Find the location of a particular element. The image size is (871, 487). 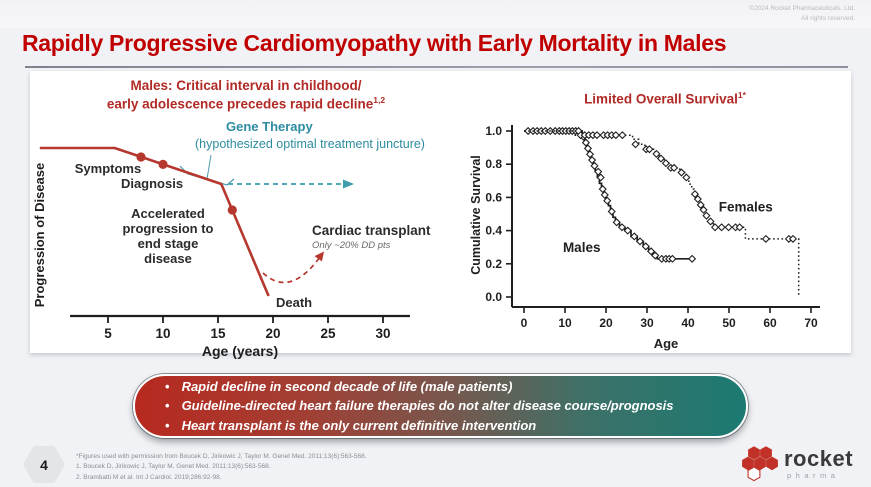

copyright-line2: All rights reserved. is located at coordinates (828, 18).